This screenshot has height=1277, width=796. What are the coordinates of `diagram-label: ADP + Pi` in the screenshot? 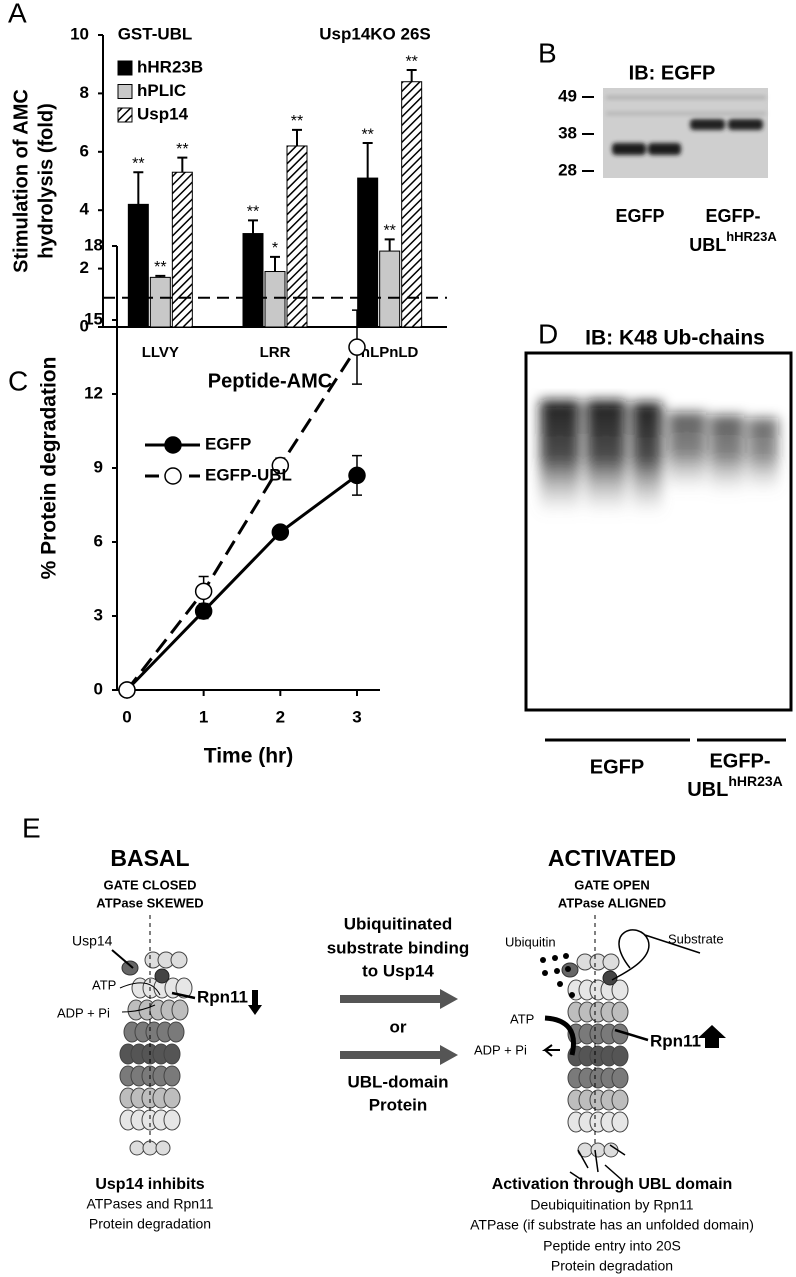 It's located at (500, 1049).